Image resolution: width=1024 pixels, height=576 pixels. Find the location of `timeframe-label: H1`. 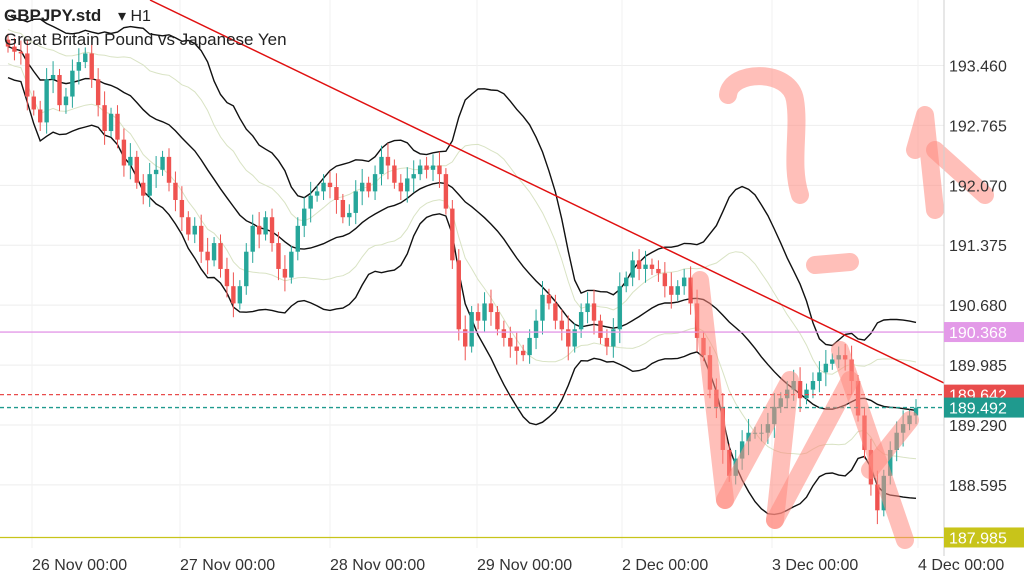

timeframe-label: H1 is located at coordinates (140, 16).